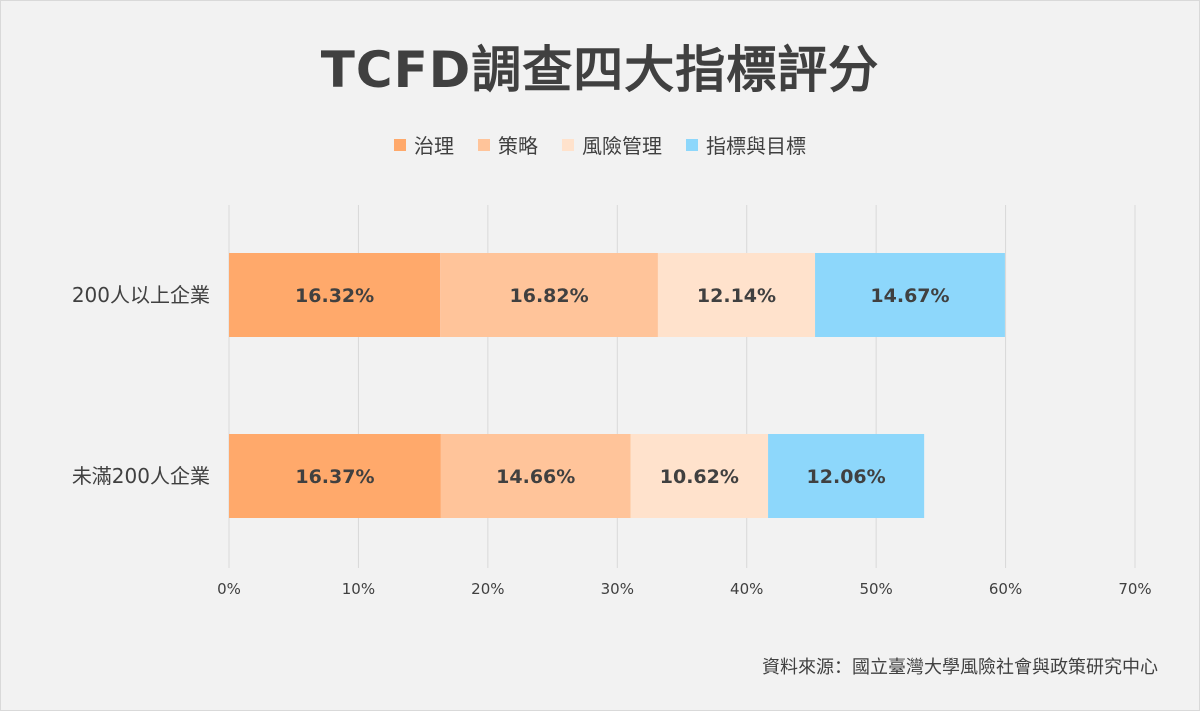  I want to click on legend-label-metrics-targets: 指標與目標, so click(756, 146).